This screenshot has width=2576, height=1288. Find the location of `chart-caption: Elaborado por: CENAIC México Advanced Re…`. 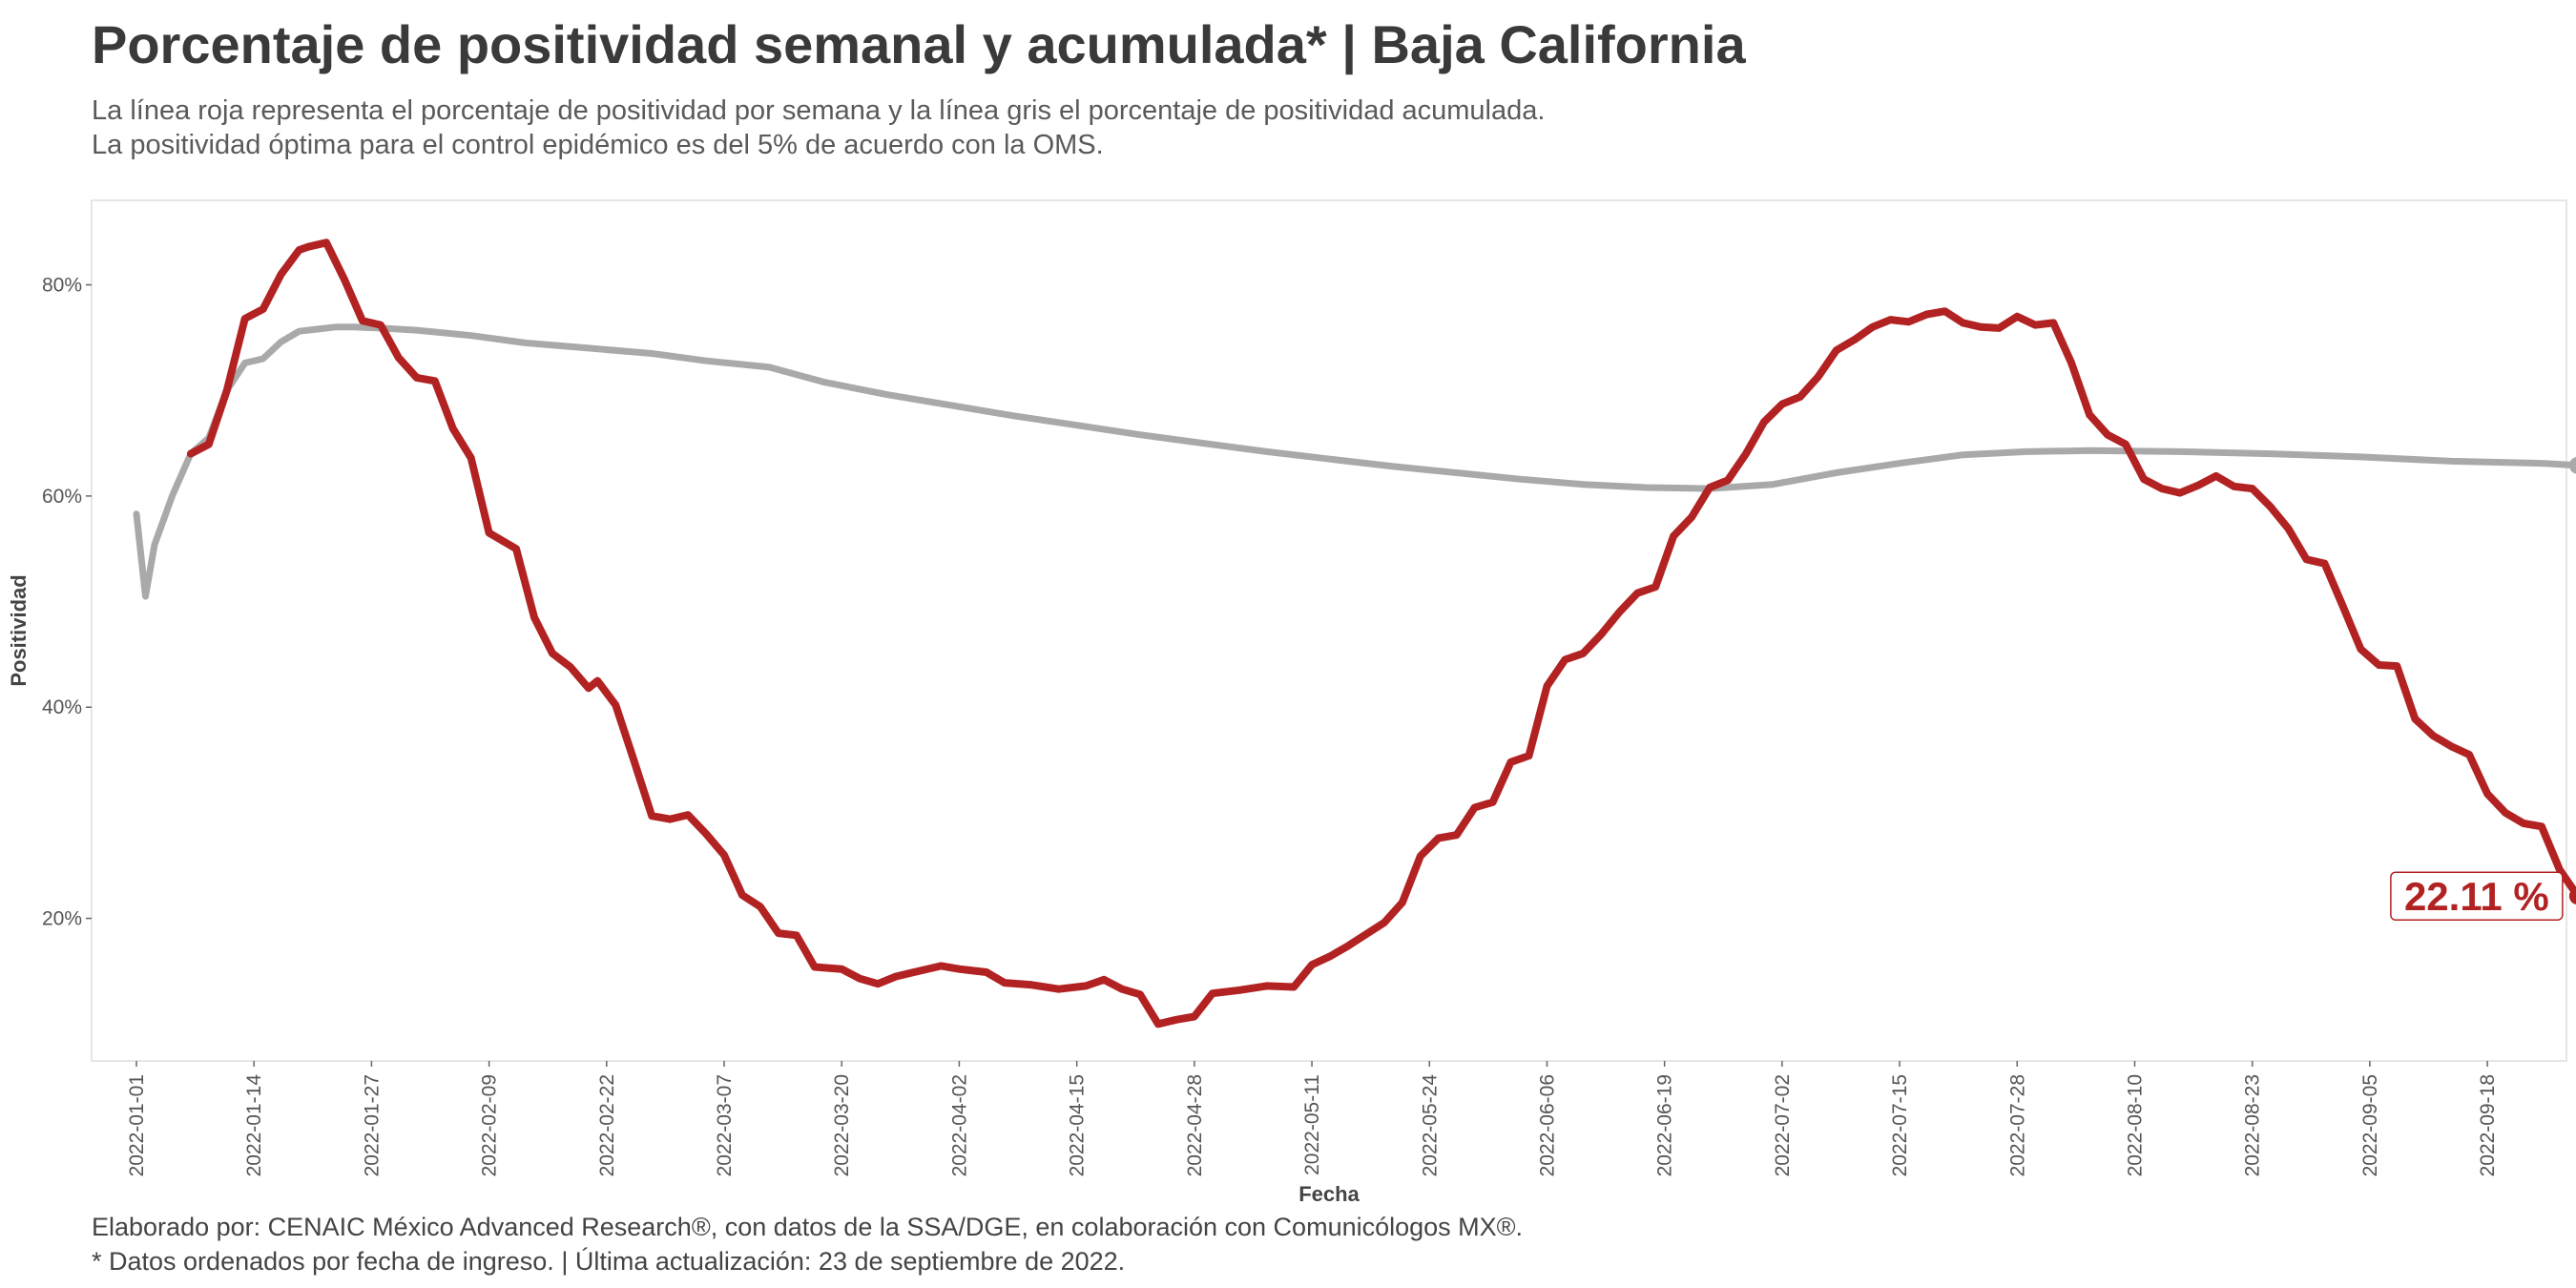

chart-caption: Elaborado por: CENAIC México Advanced Re… is located at coordinates (807, 1244).